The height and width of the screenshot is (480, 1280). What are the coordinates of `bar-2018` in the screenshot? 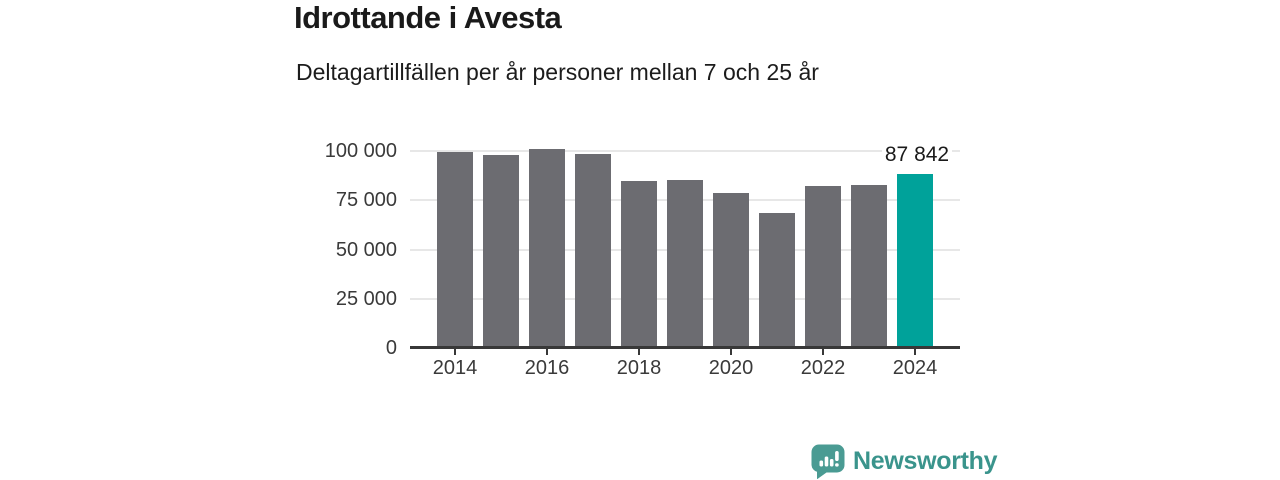 It's located at (639, 264).